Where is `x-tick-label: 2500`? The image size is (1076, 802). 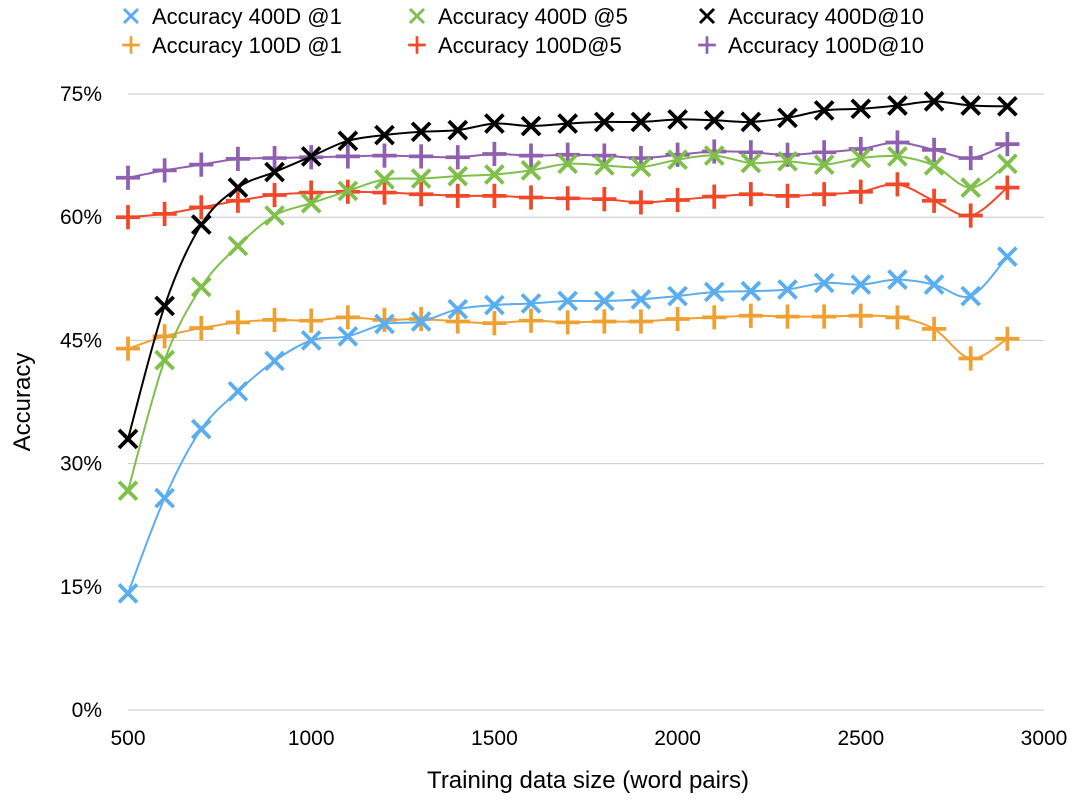 x-tick-label: 2500 is located at coordinates (860, 738).